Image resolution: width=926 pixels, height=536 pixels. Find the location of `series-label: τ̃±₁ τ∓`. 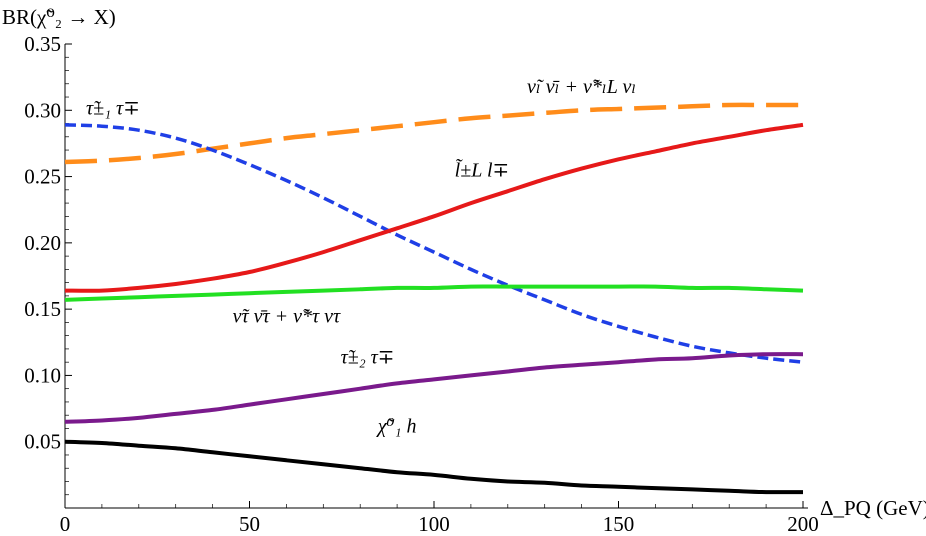

series-label: τ̃±₁ τ∓ is located at coordinates (113, 108).